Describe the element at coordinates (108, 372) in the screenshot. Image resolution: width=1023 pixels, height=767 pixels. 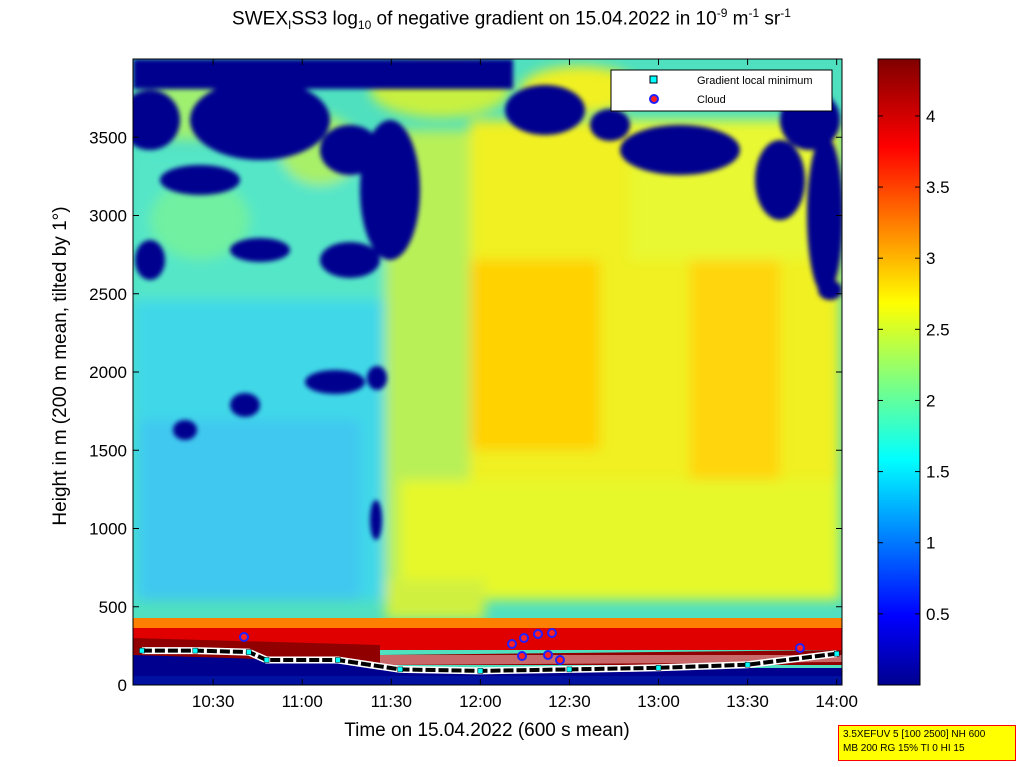
I see `y-tick-label: 2000` at that location.